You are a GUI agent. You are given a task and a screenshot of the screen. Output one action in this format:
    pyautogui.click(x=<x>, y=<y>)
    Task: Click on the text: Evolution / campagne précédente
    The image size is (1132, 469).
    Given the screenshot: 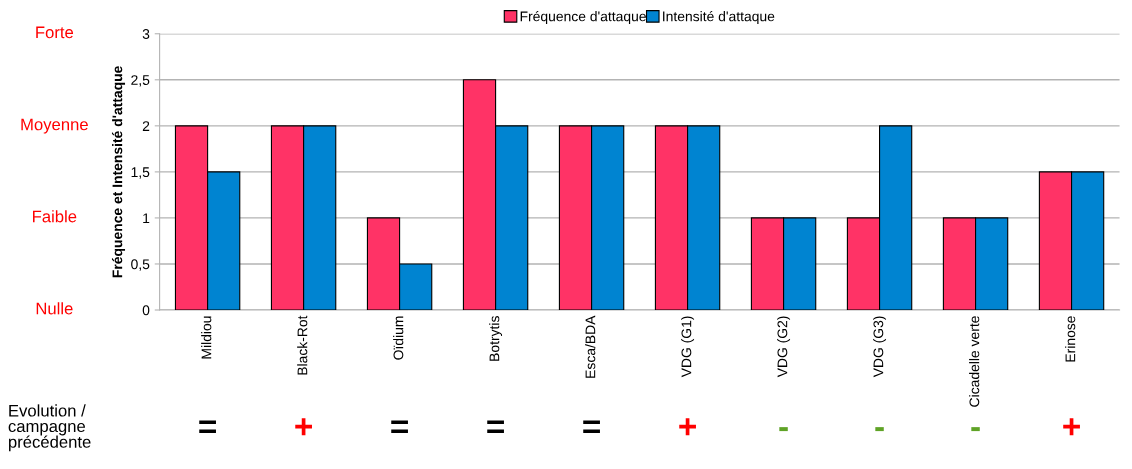 What is the action you would take?
    pyautogui.click(x=49, y=428)
    